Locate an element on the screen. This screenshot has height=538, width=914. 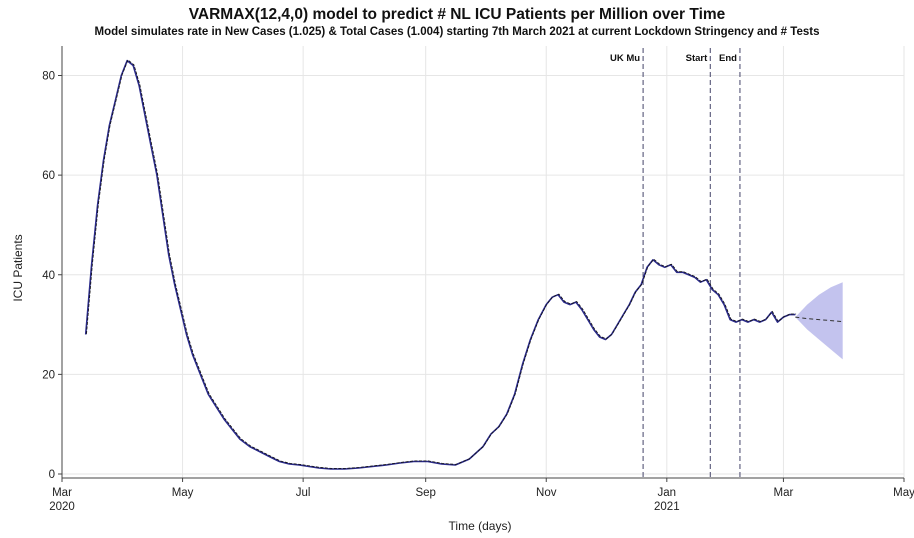
y-tick-label: 20 is located at coordinates (48, 375).